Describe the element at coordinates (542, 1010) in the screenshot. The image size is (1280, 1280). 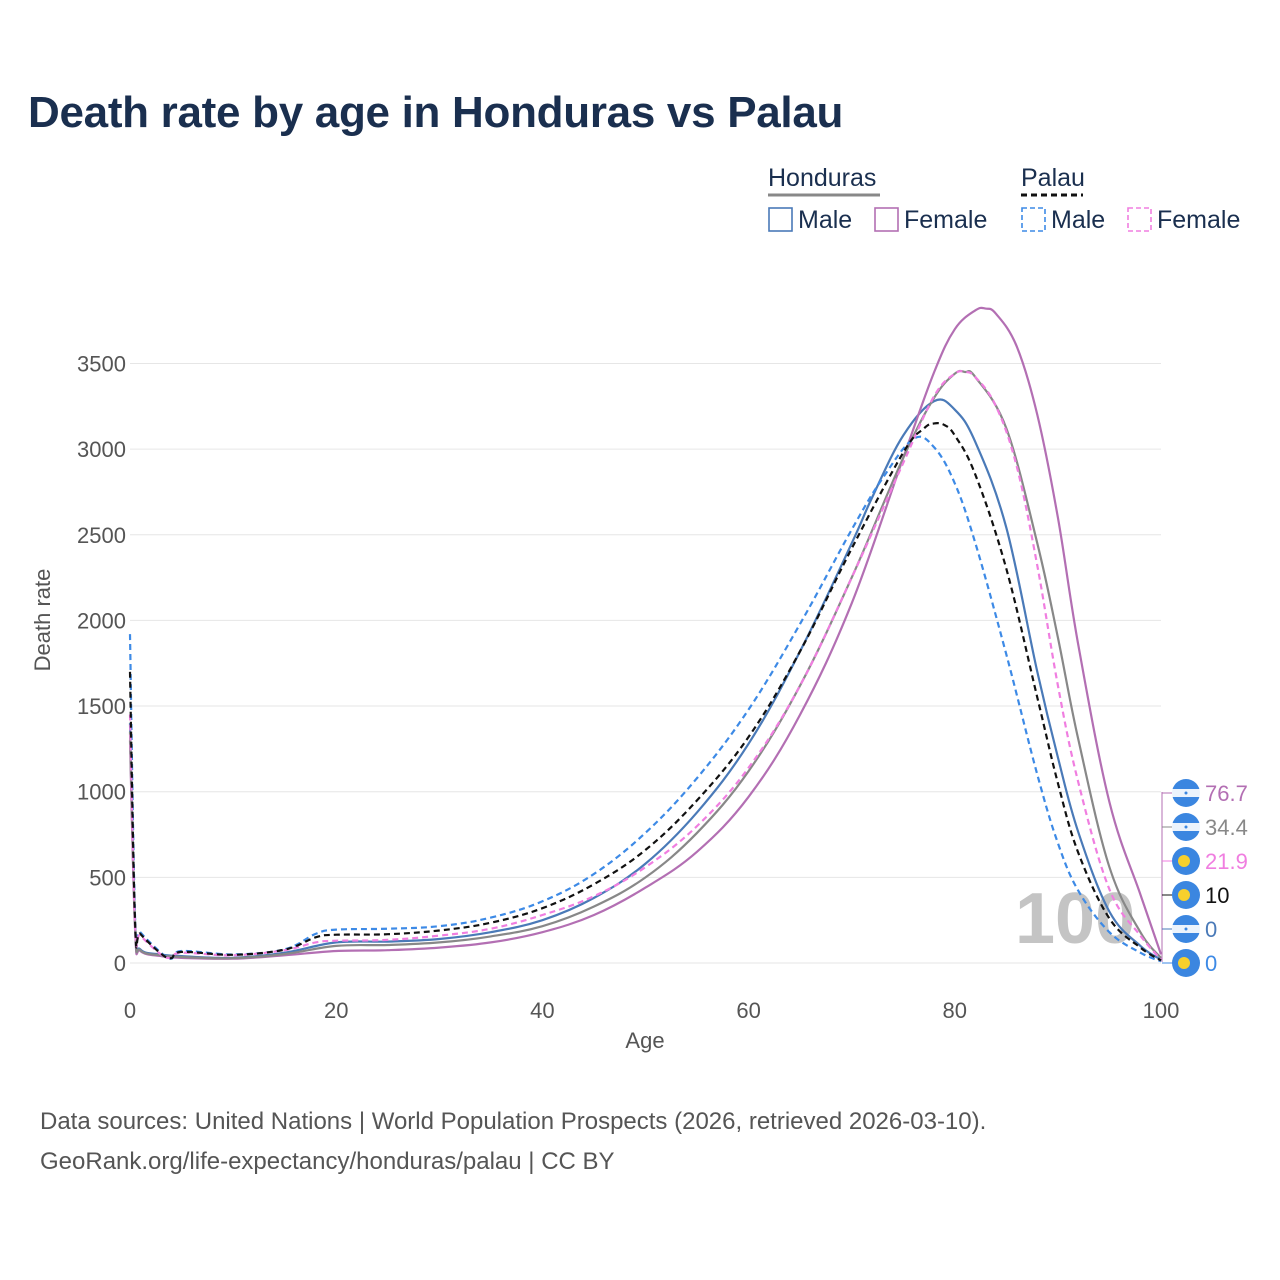
I see `x-tick-label: 40` at that location.